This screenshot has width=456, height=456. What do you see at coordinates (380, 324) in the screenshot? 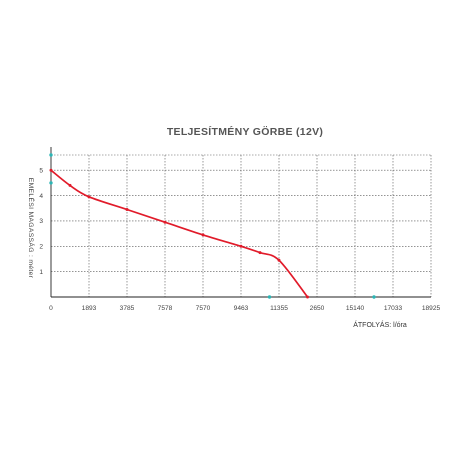
I see `x-axis-label: ÁTFOLYÁS: l/óra` at bounding box center [380, 324].